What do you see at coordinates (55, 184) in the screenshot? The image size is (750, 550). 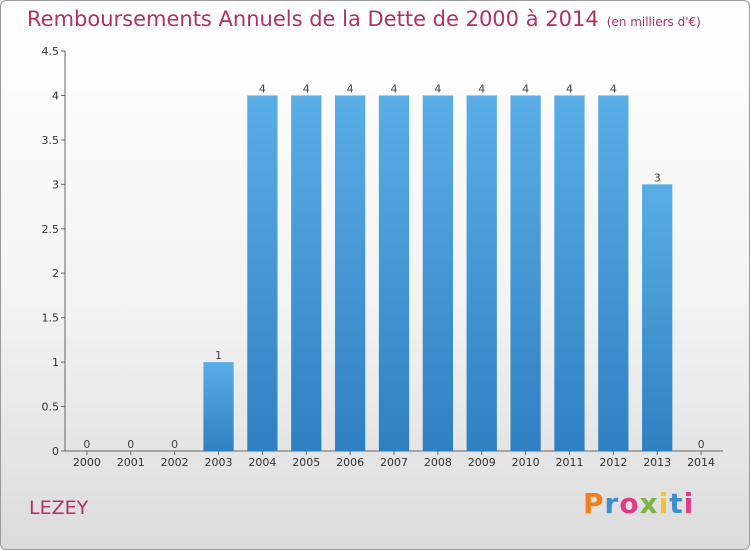 I see `y-tick-label: 3` at bounding box center [55, 184].